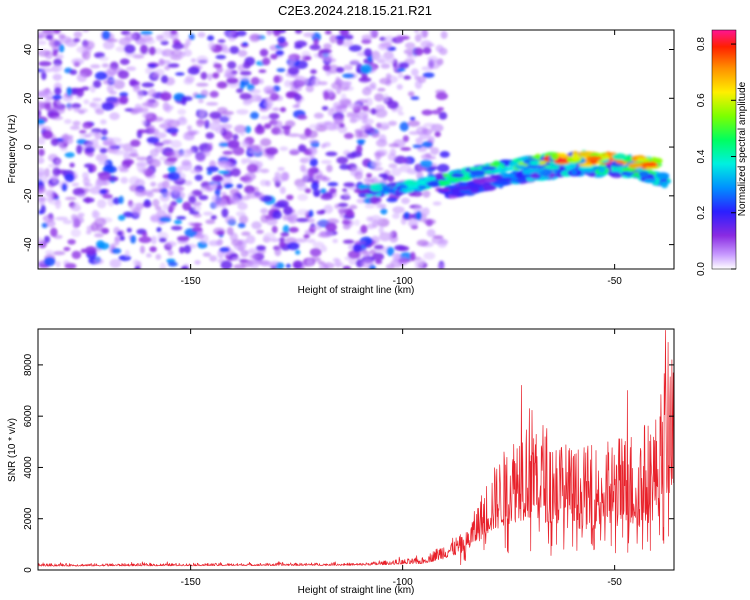  Describe the element at coordinates (28, 50) in the screenshot. I see `spectrogram-y-tick-label: 40` at that location.